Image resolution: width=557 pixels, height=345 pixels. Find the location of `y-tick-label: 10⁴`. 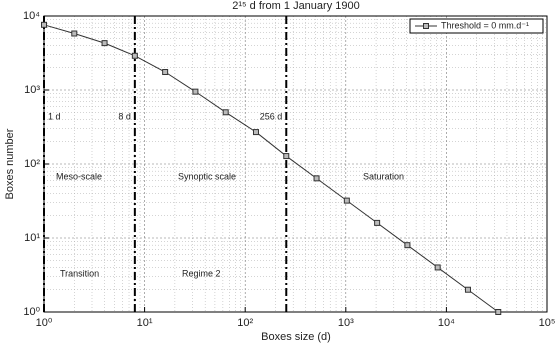

y-tick-label: 10⁴ is located at coordinates (31, 16).